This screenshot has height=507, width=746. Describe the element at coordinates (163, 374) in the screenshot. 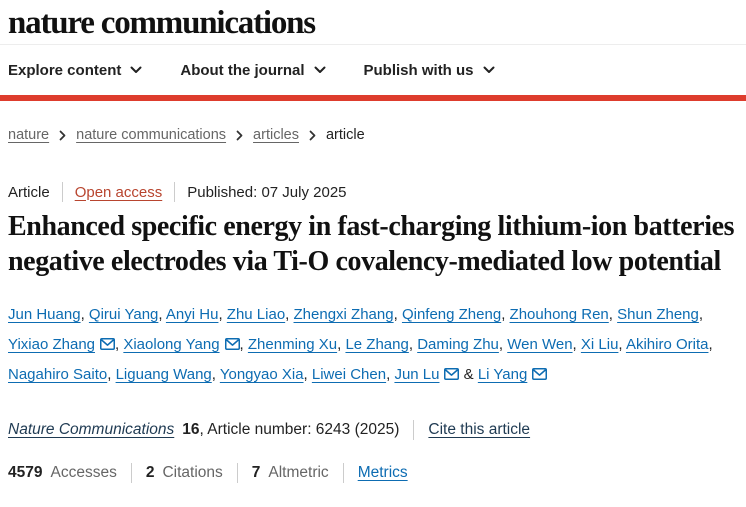

I see `author-link: Liguang Wang` at that location.